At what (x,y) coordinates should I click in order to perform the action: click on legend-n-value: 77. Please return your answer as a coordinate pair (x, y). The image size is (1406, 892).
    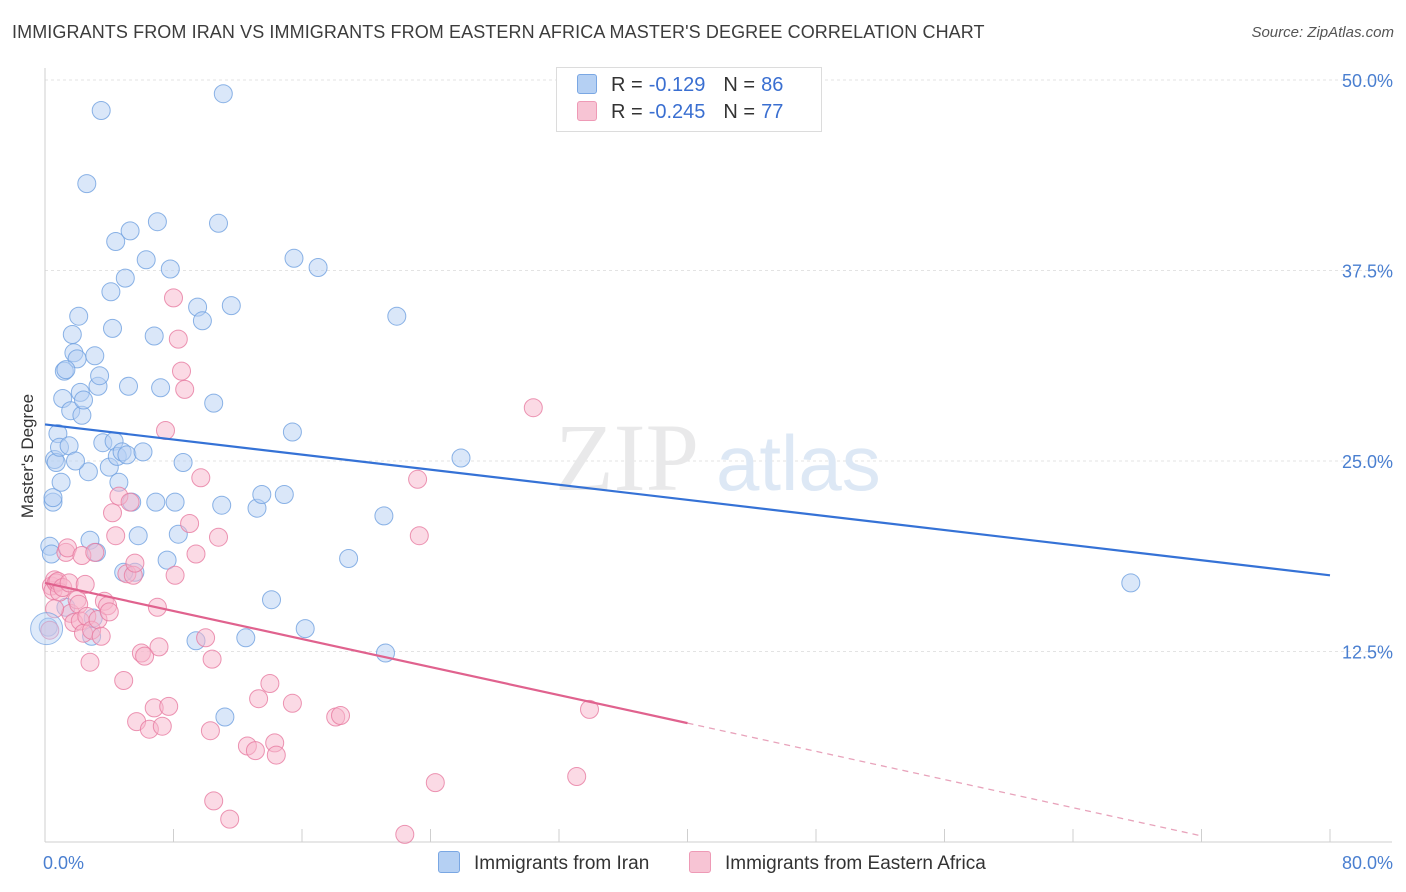
    Looking at the image, I should click on (772, 112).